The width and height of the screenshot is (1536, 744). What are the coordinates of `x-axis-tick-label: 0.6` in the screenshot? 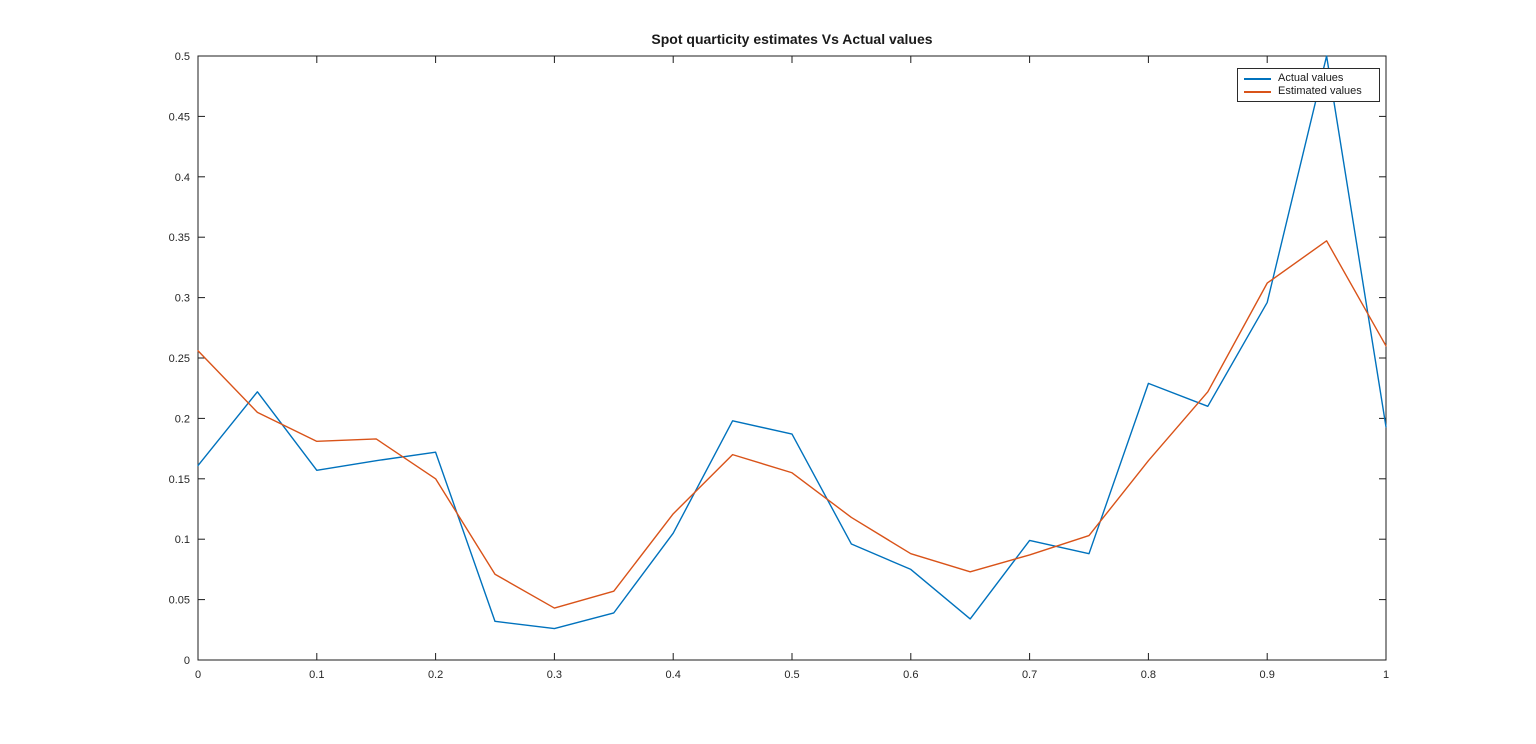 It's located at (910, 675).